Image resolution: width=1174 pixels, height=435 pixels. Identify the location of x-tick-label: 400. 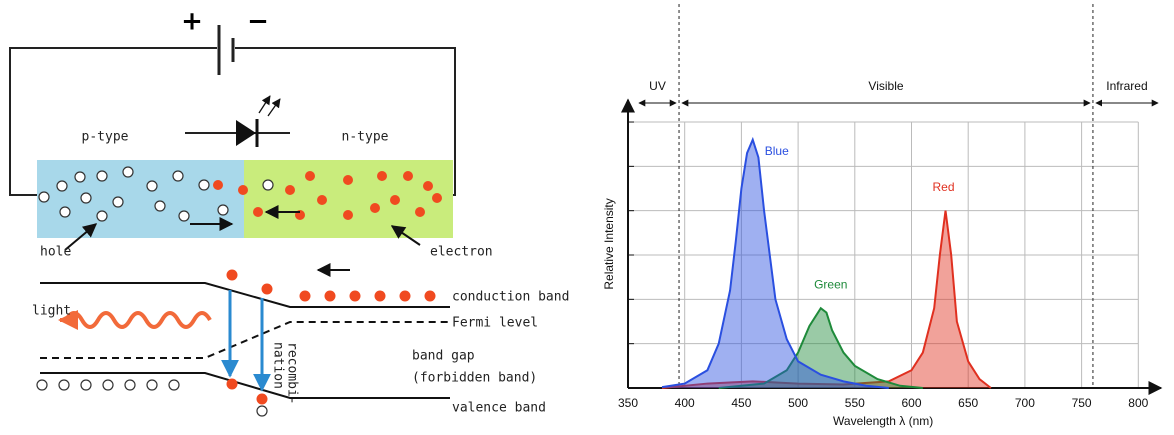
(685, 403).